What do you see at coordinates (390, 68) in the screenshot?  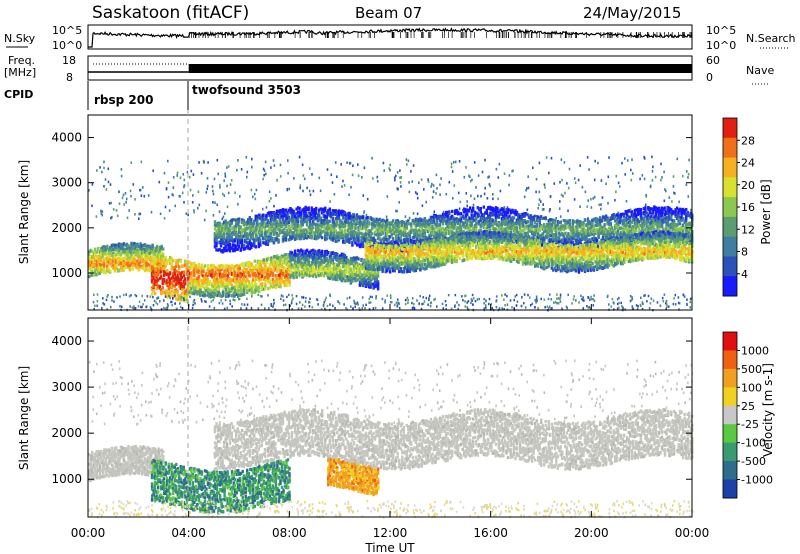 I see `freq-trace` at bounding box center [390, 68].